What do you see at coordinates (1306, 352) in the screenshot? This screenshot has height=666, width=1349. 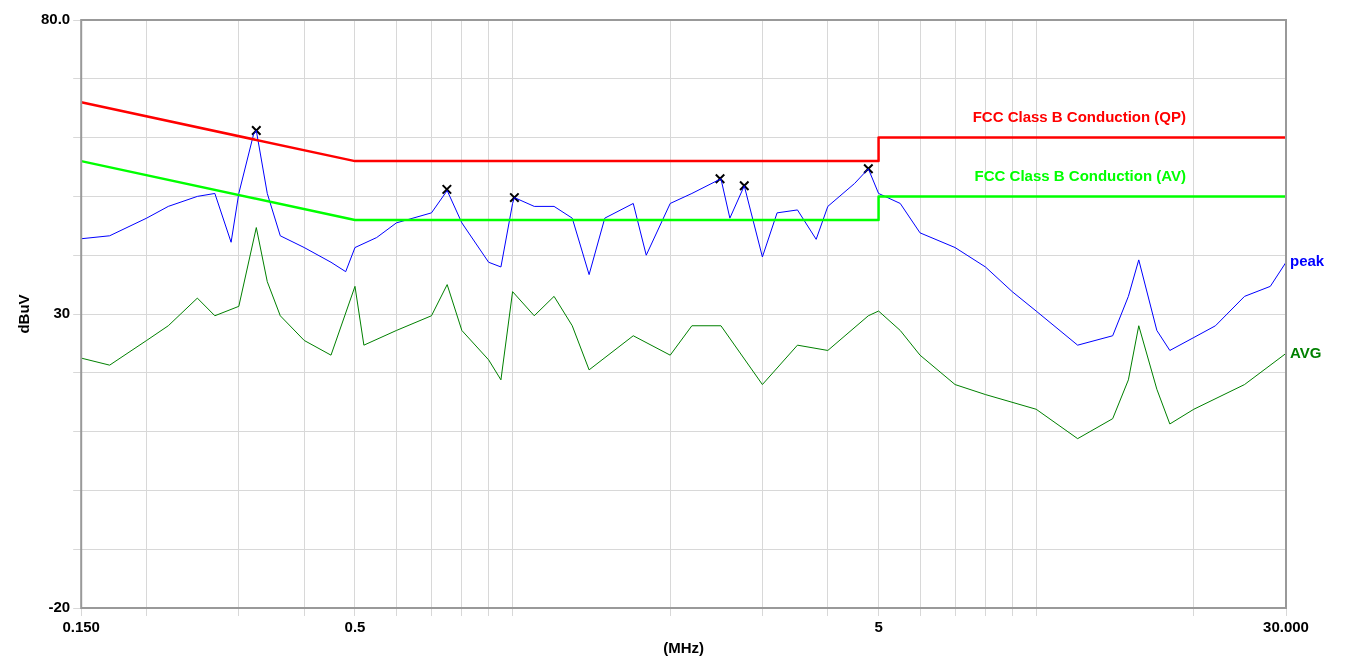 I see `series-label: AVG` at bounding box center [1306, 352].